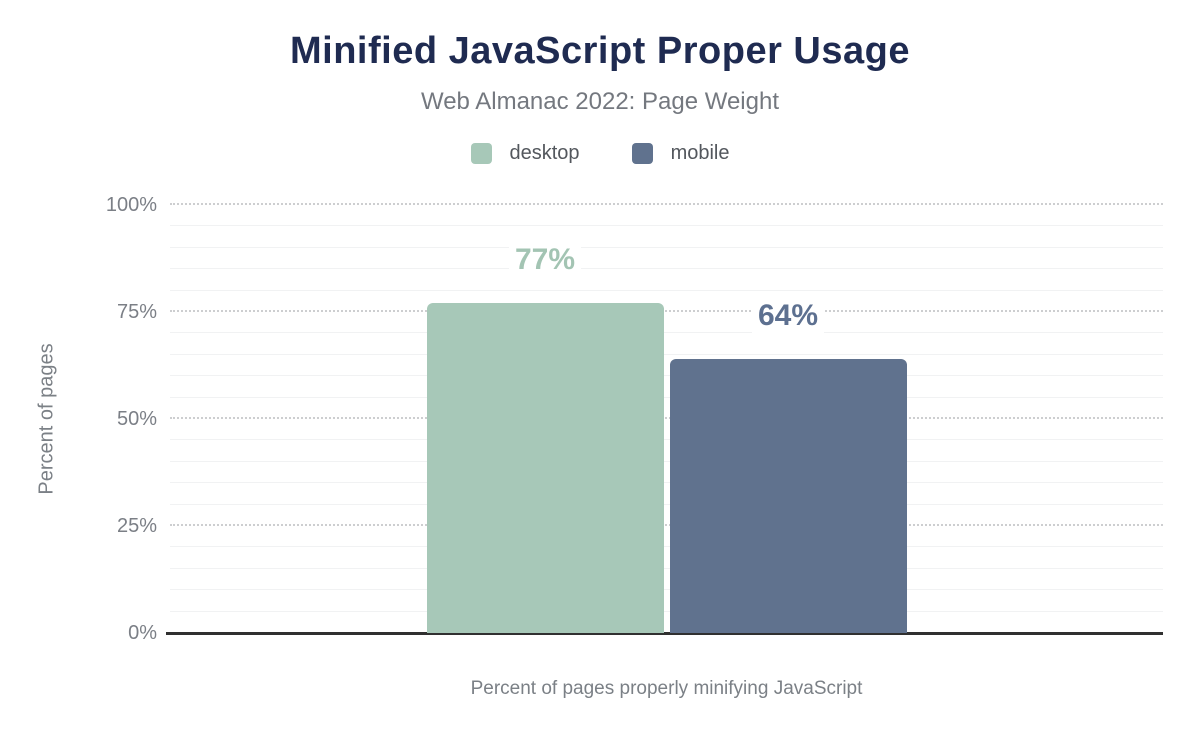 Image resolution: width=1200 pixels, height=742 pixels. Describe the element at coordinates (544, 153) in the screenshot. I see `legend-label: desktop` at that location.